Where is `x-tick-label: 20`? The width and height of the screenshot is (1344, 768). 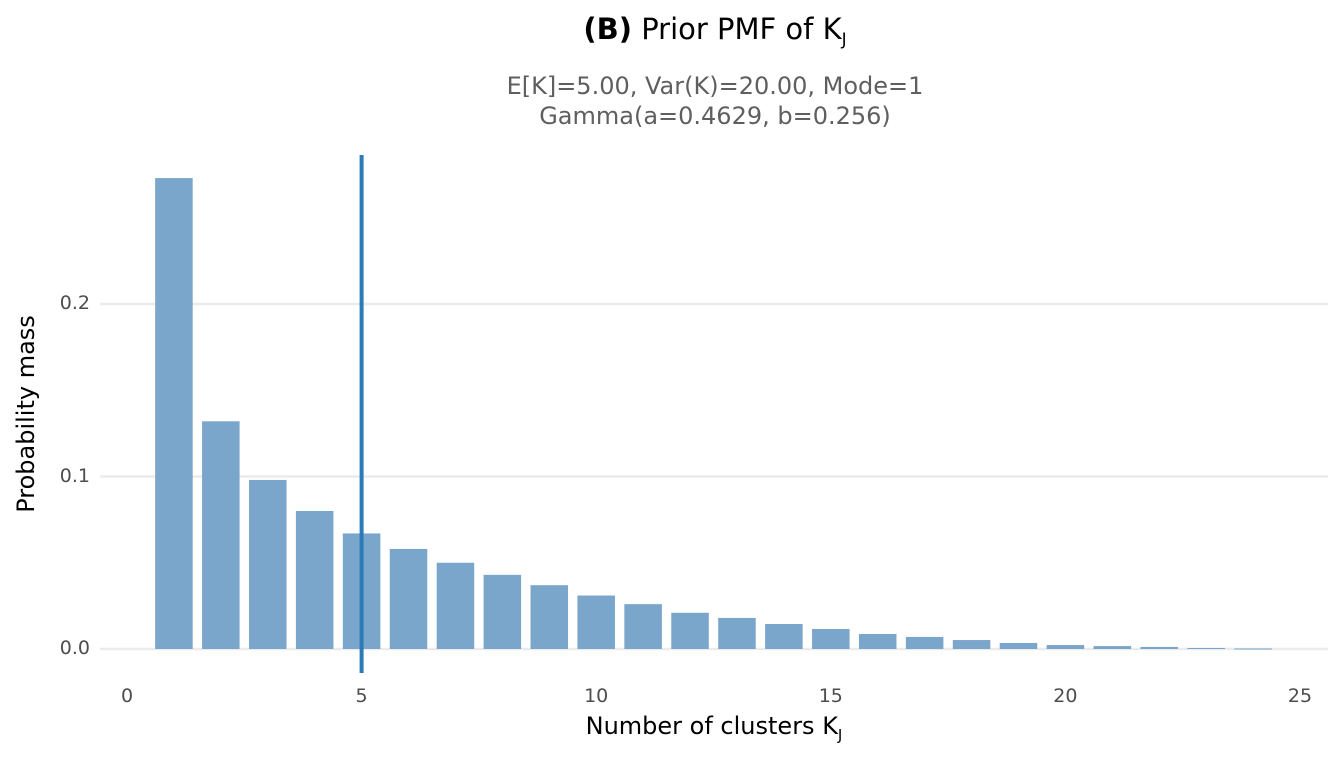 x-tick-label: 20 is located at coordinates (1065, 696).